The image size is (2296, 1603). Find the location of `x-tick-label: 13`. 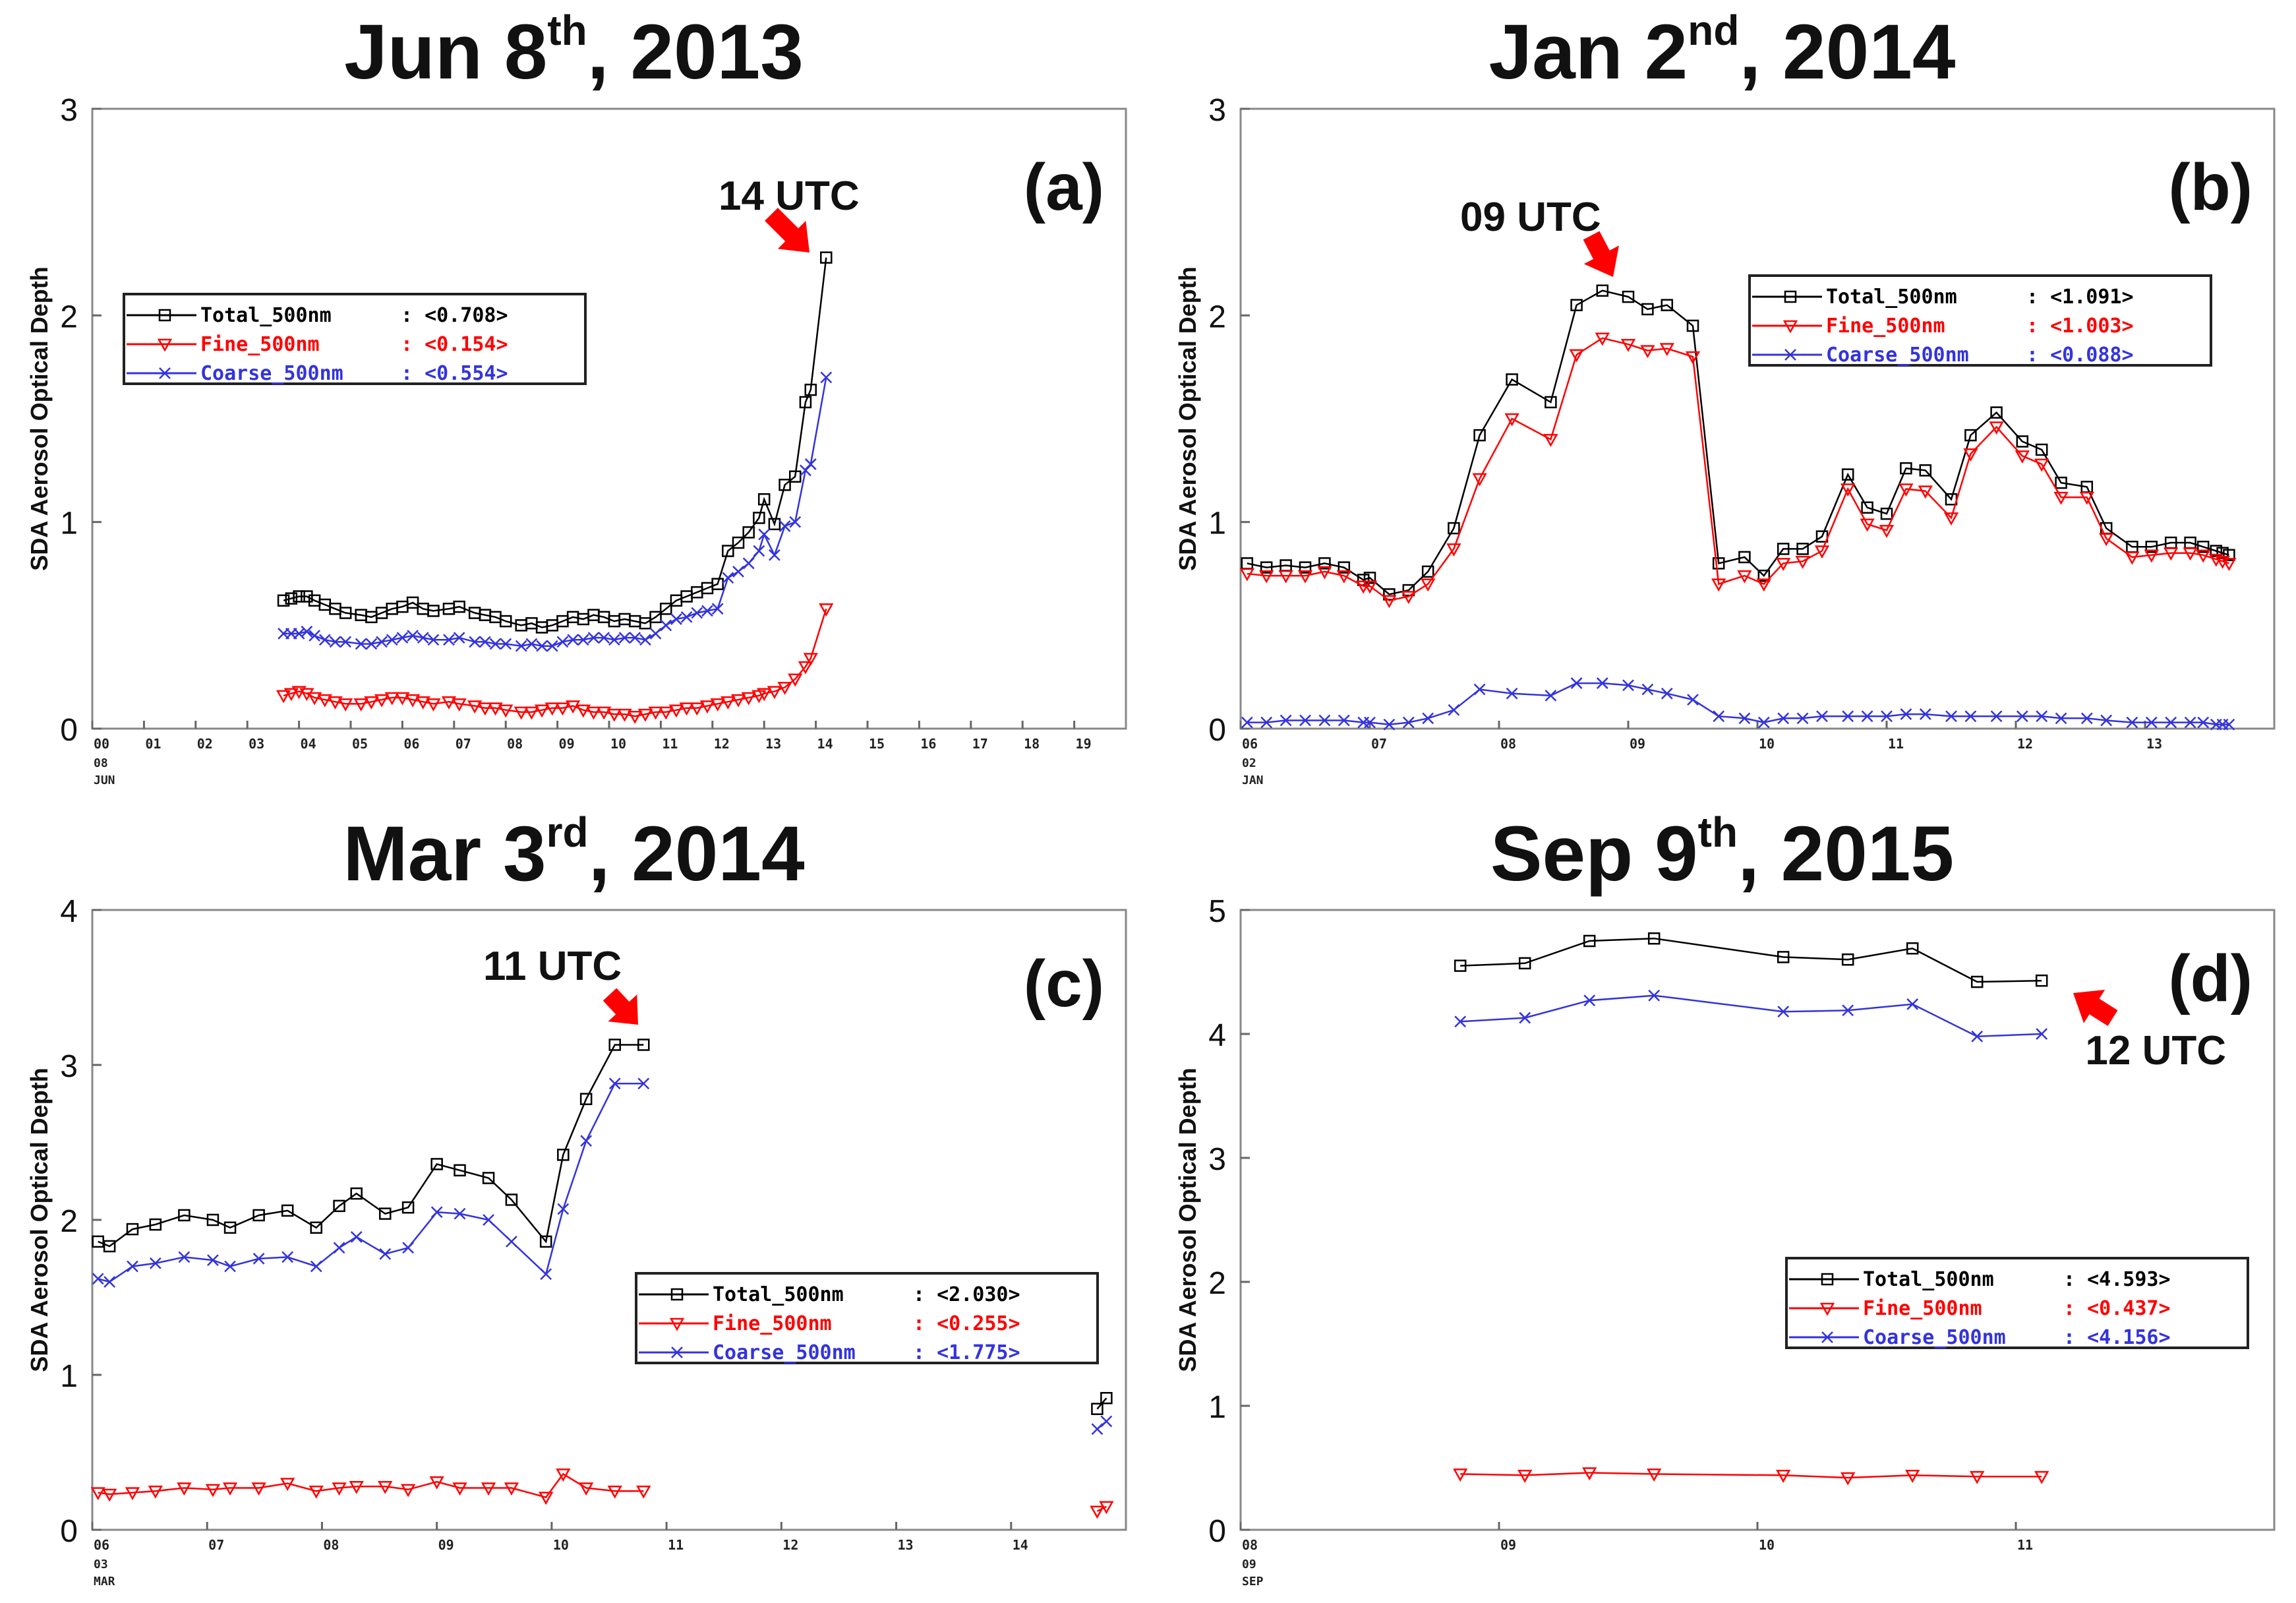

x-tick-label: 13 is located at coordinates (2154, 744).